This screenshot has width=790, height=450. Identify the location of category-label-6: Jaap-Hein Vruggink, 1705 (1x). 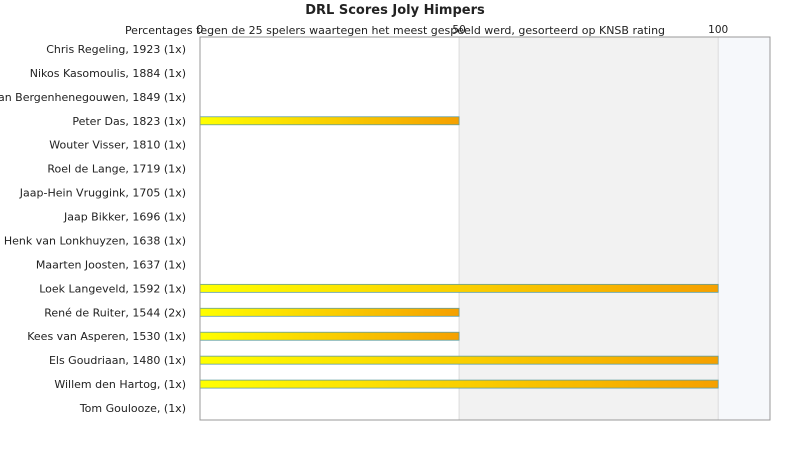
(102, 193).